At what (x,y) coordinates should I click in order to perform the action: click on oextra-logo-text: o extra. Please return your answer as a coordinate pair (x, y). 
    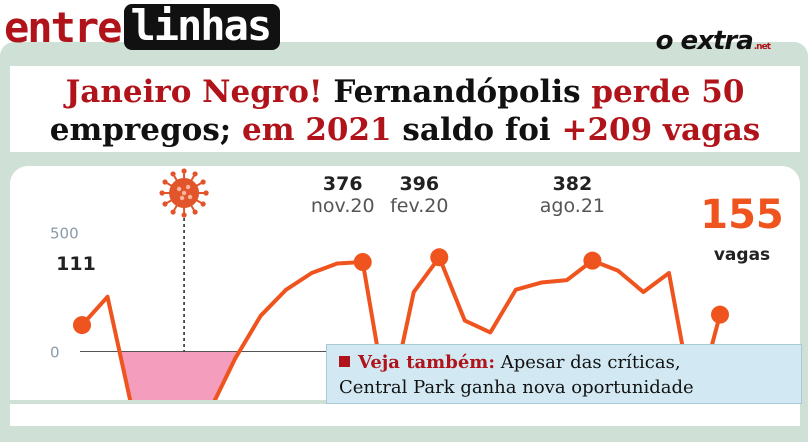
    Looking at the image, I should click on (704, 41).